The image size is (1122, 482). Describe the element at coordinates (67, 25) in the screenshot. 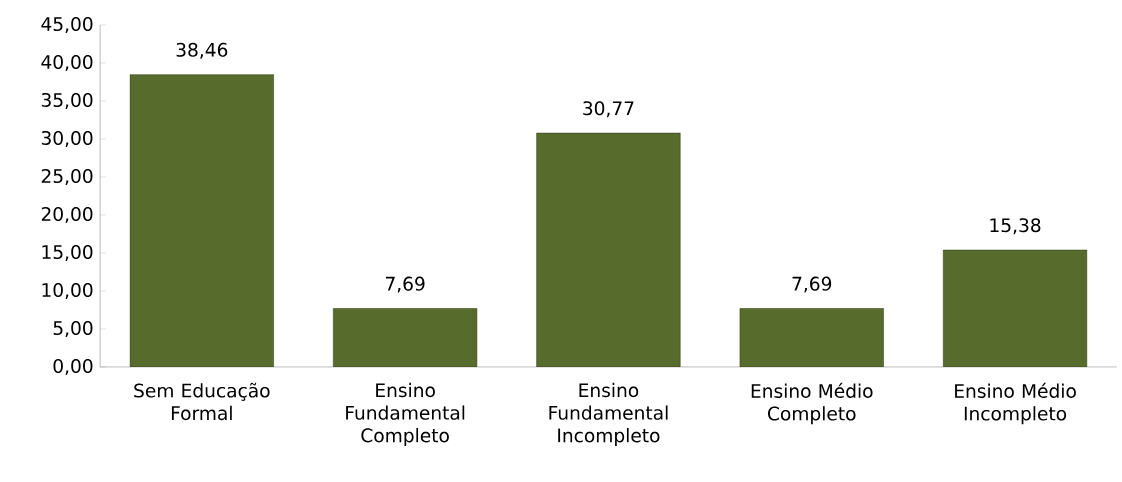

I see `y-tick-label: 45,00` at that location.